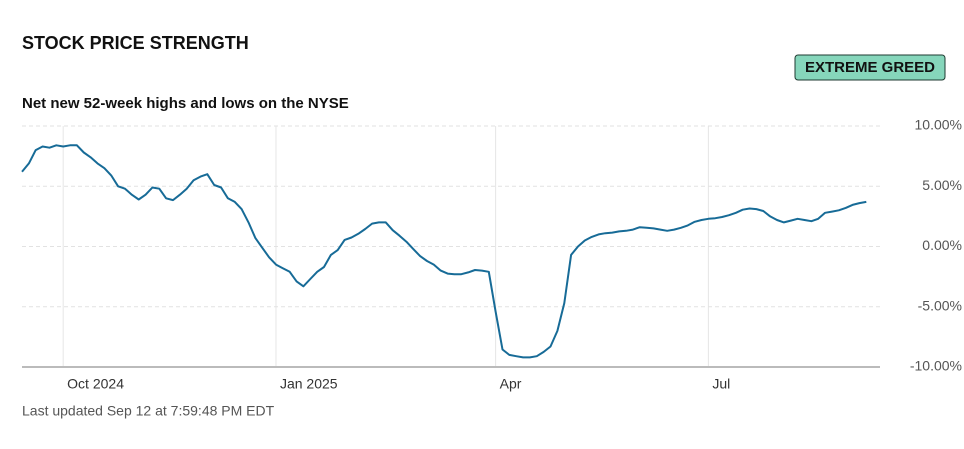 Image resolution: width=964 pixels, height=449 pixels. What do you see at coordinates (936, 366) in the screenshot?
I see `y-tick-label: -10.00%` at bounding box center [936, 366].